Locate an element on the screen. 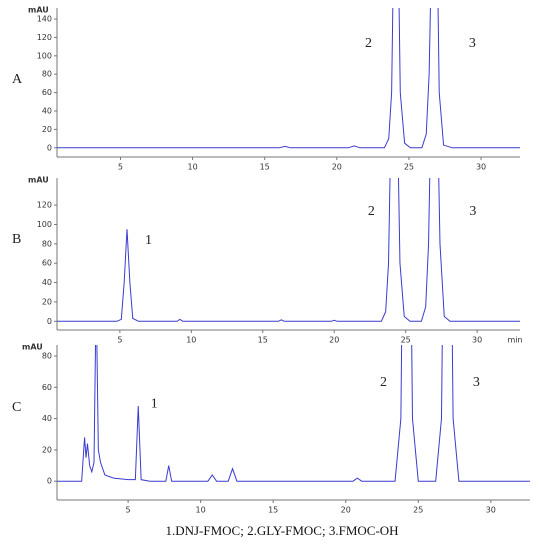 This screenshot has height=550, width=539. panel-label: B is located at coordinates (16, 239).